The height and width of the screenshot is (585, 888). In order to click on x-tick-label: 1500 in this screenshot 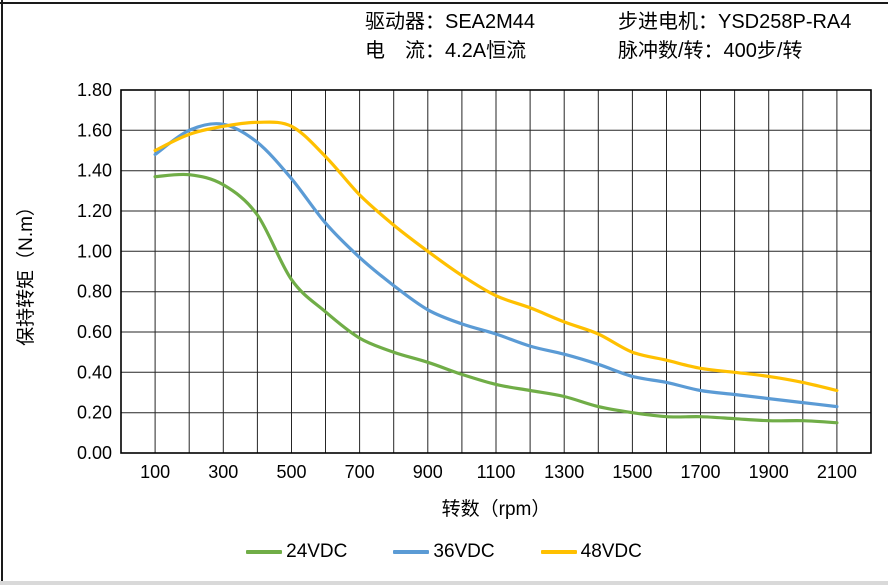, I will do `click(632, 472)`.